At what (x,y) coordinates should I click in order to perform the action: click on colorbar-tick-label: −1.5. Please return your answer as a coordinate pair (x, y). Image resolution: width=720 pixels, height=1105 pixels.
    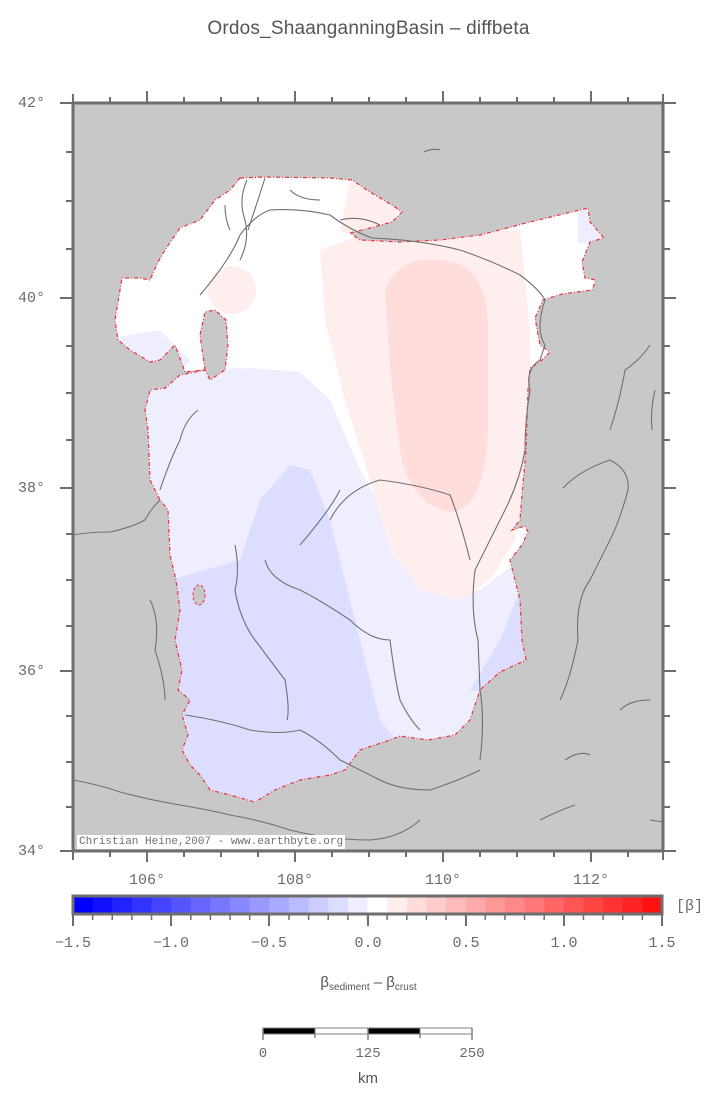
    Looking at the image, I should click on (72, 943).